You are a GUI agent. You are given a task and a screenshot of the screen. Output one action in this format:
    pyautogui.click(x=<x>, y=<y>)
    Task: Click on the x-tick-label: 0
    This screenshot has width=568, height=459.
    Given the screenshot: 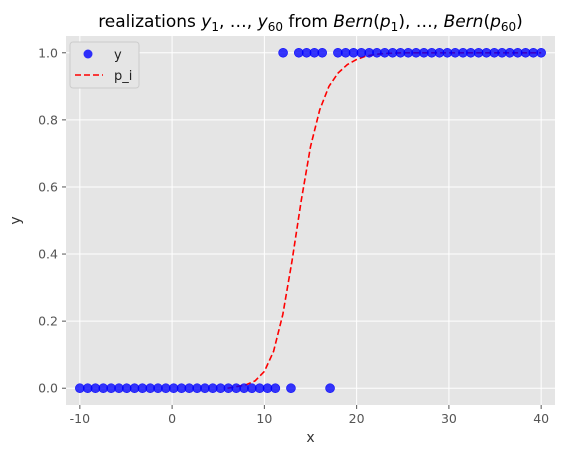 What is the action you would take?
    pyautogui.click(x=172, y=418)
    